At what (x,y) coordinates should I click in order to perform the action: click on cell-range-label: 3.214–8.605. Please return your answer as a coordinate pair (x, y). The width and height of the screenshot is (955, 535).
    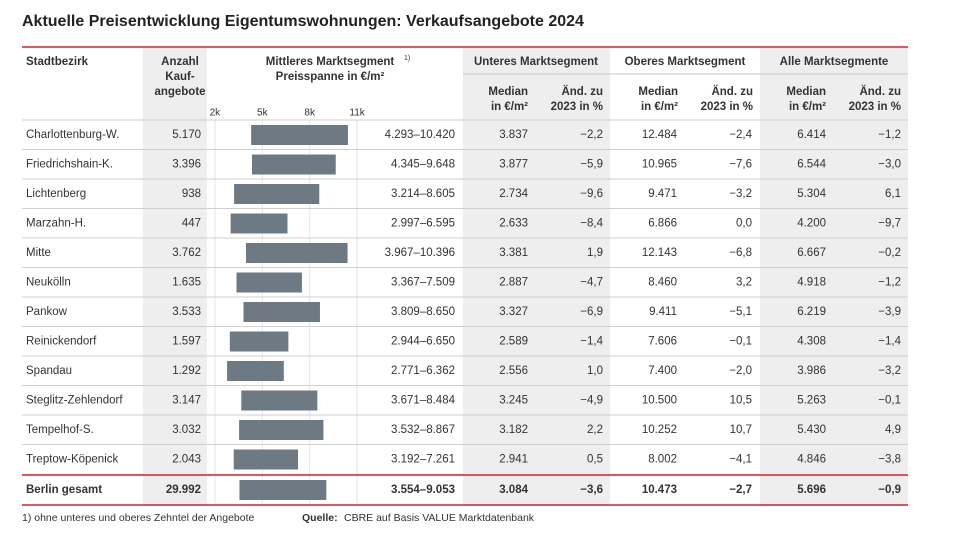
    Looking at the image, I should click on (423, 194).